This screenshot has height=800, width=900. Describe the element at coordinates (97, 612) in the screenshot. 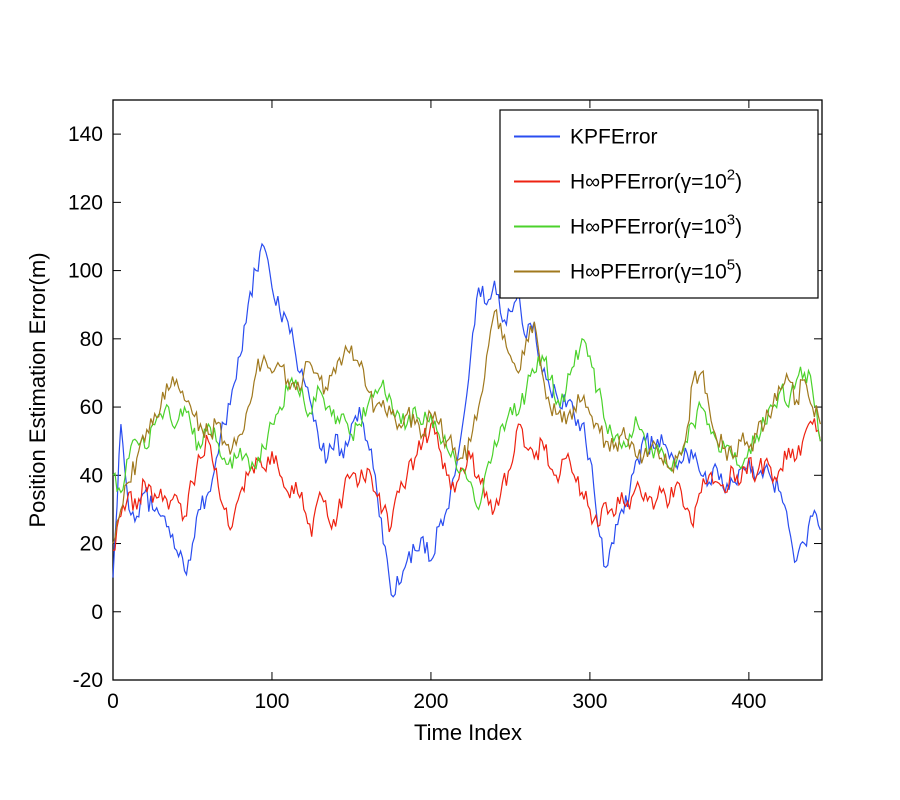

I see `y-tick-label: 0` at that location.